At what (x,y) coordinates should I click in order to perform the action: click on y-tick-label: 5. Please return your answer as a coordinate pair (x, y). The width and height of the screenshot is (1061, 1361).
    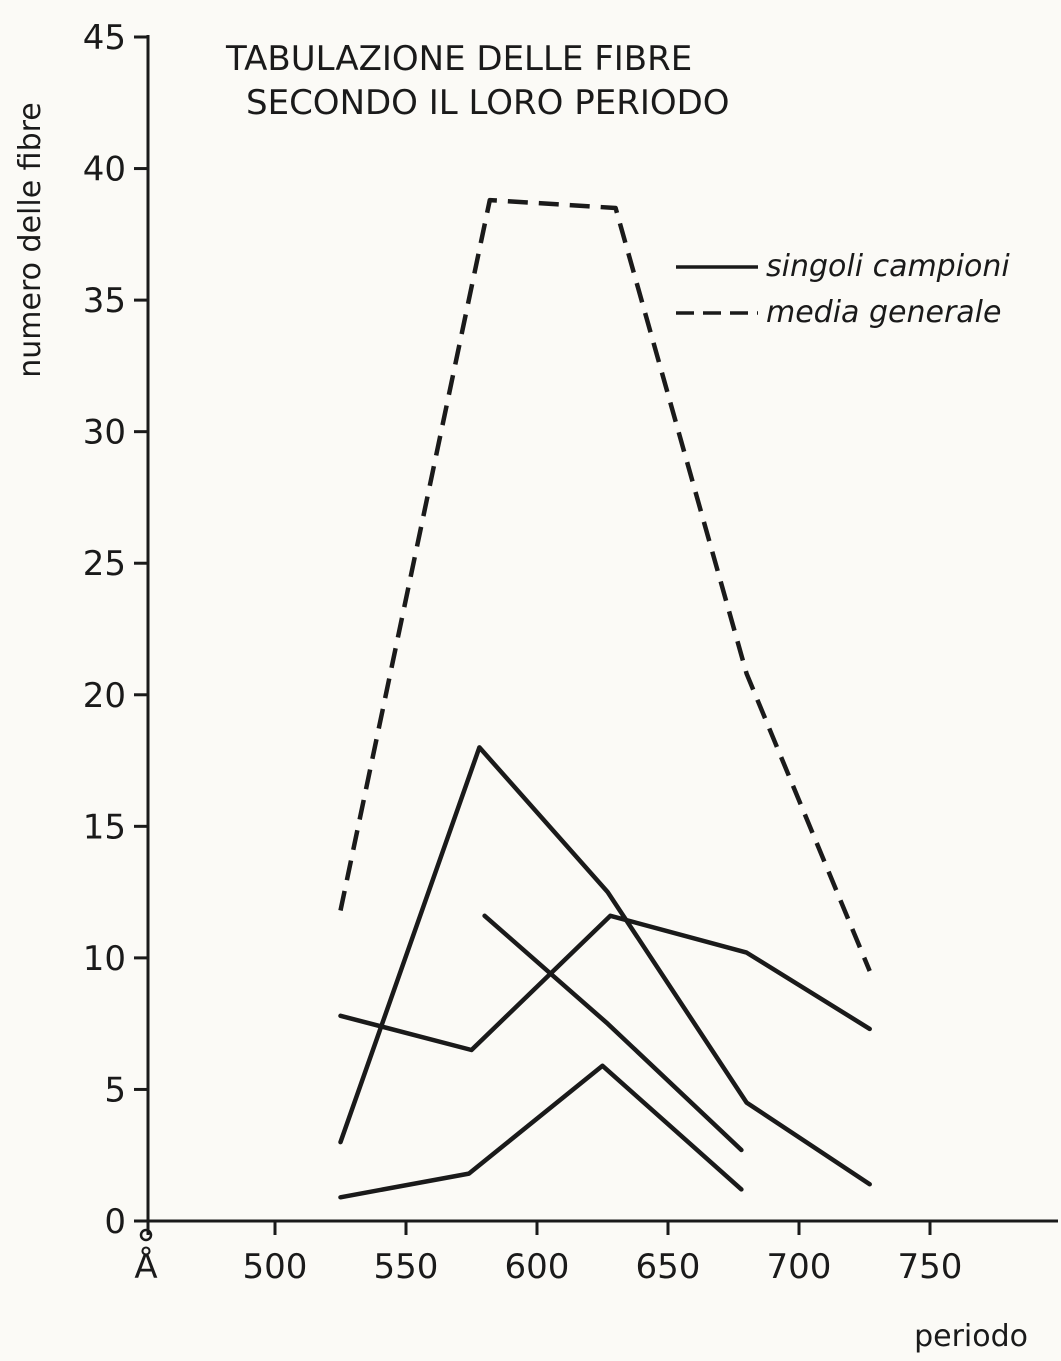
    Looking at the image, I should click on (115, 1090).